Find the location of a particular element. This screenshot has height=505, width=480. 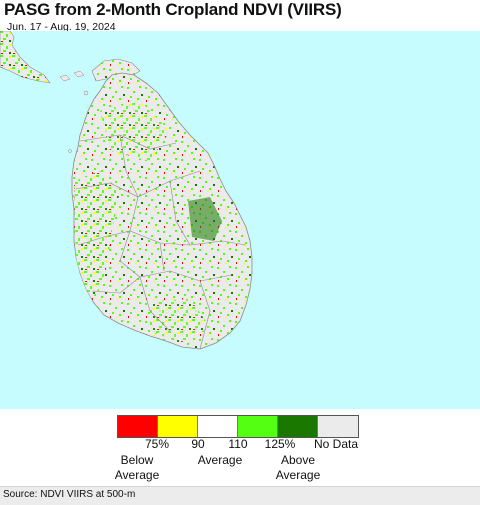

legend-tick-90: 90 is located at coordinates (198, 444).